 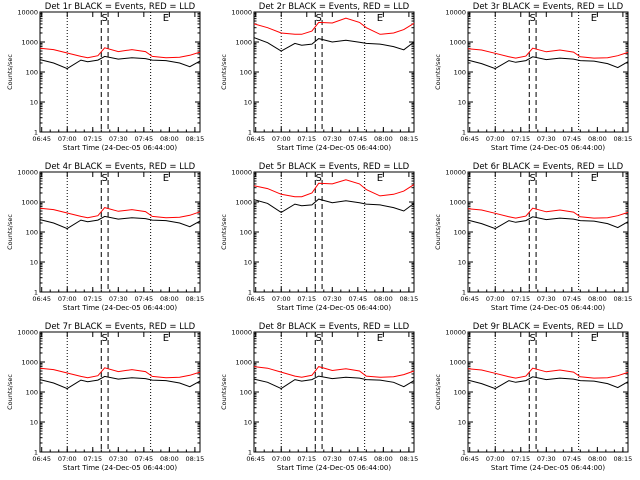 I want to click on panel-title: Det 3r BLACK = Events, RED = LLD, so click(x=548, y=7).